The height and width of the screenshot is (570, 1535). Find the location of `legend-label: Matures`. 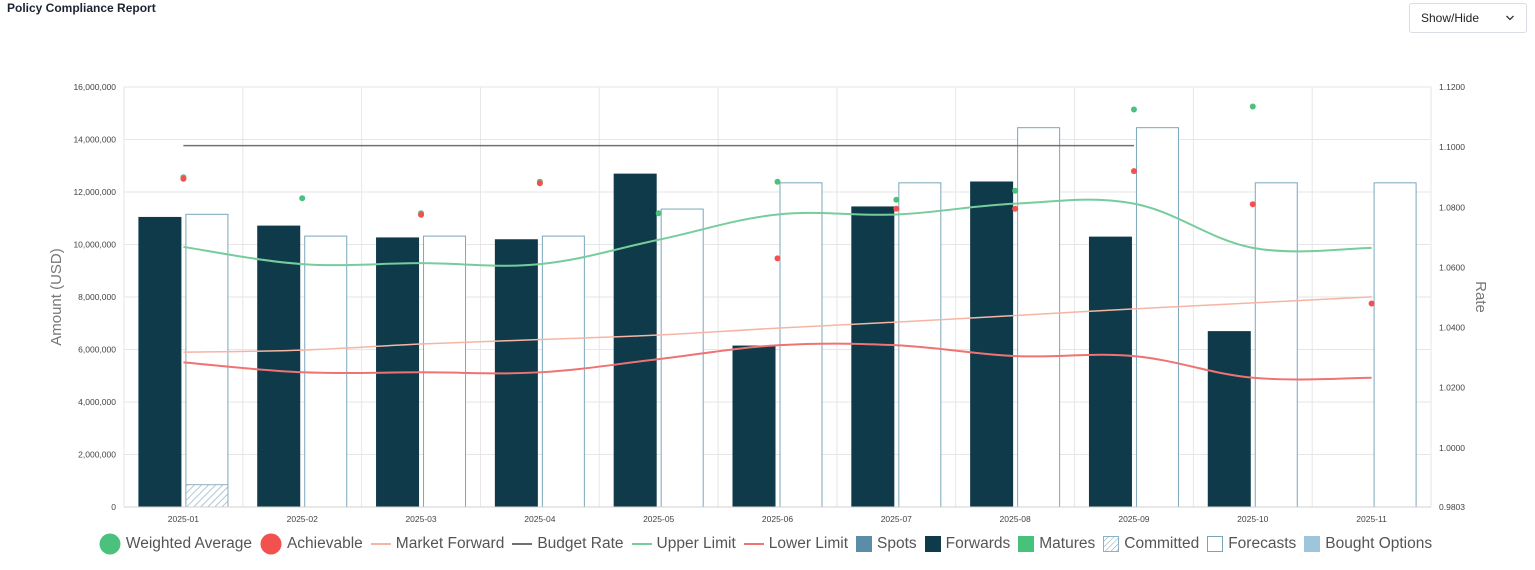

legend-label: Matures is located at coordinates (1067, 543).